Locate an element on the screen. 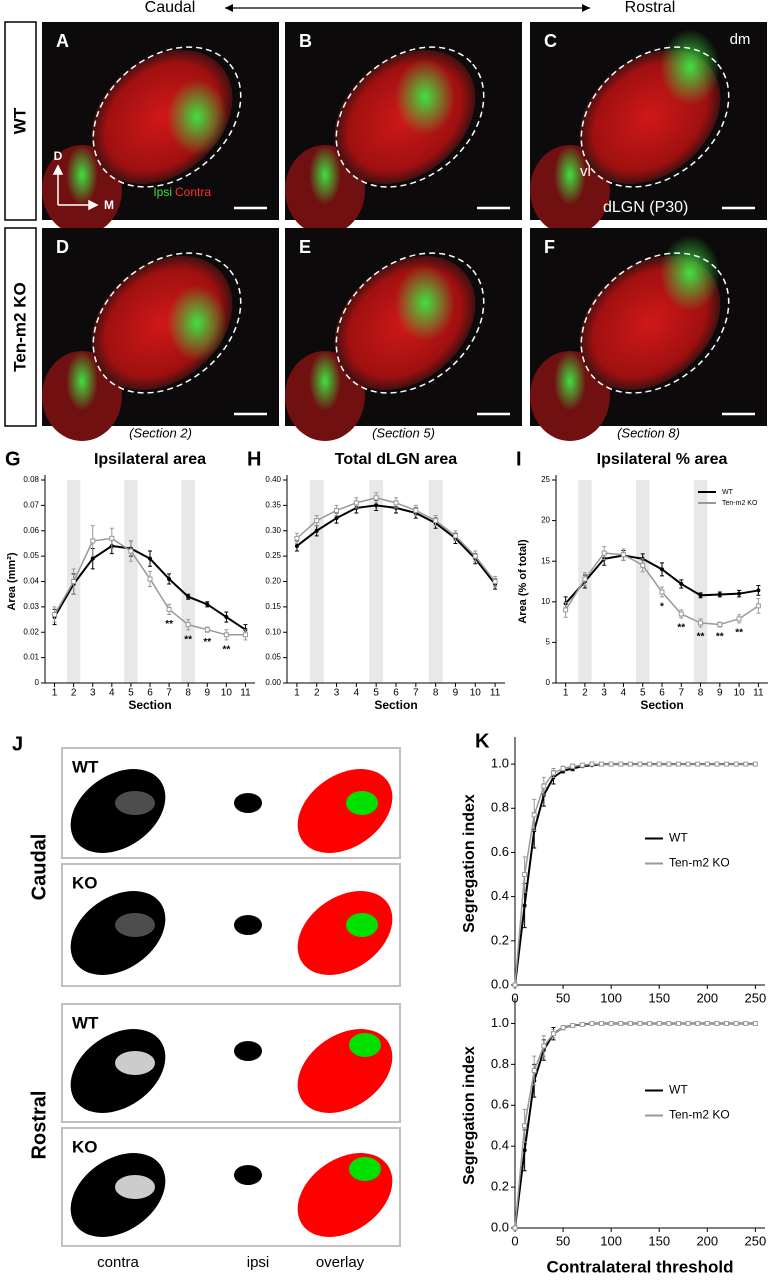 This screenshot has width=772, height=1285. y-tick-label: 0 is located at coordinates (548, 682).